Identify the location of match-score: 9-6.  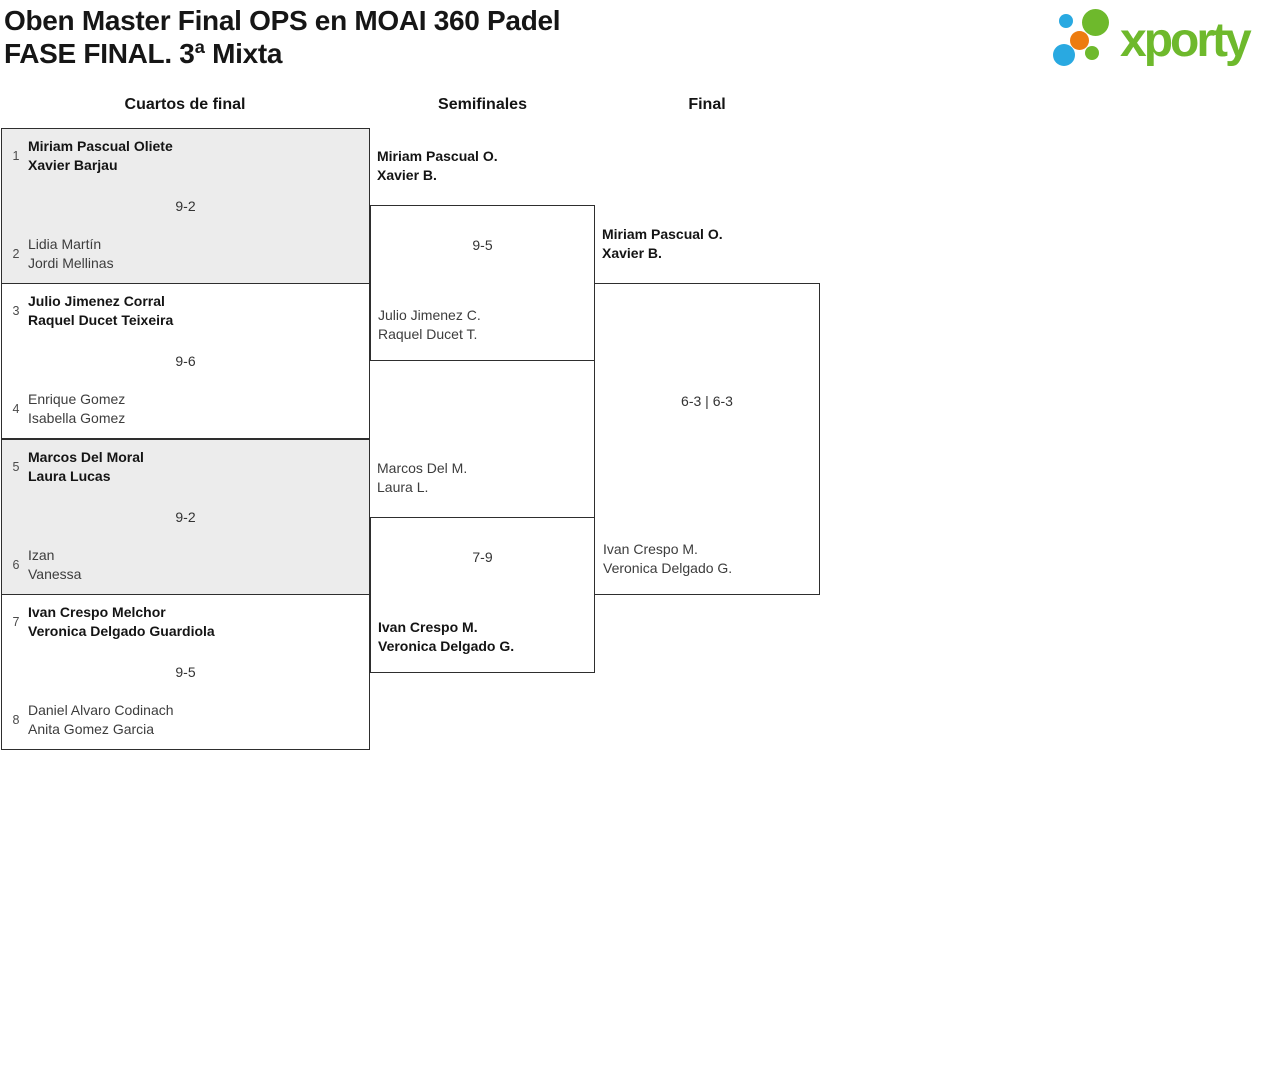
(185, 361).